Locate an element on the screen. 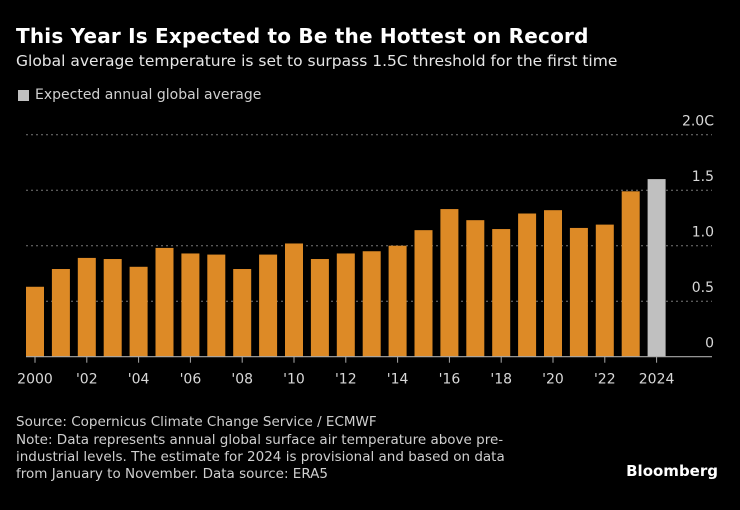  bar-2001 is located at coordinates (60, 313).